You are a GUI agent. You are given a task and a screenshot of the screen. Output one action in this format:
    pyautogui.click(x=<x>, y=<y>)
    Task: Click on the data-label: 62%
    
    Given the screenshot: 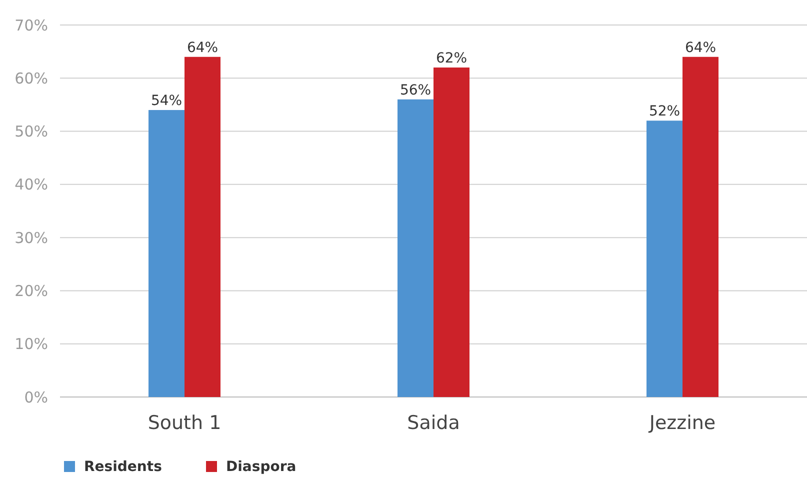 What is the action you would take?
    pyautogui.click(x=452, y=58)
    